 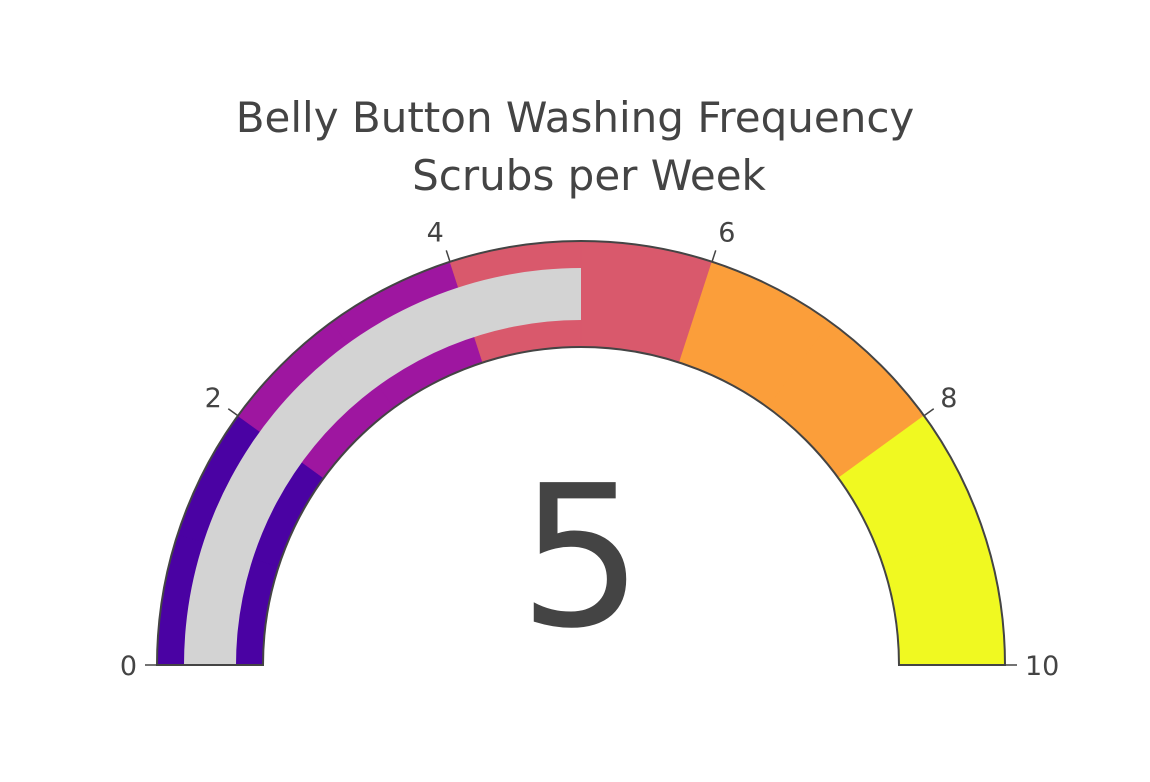 I want to click on title-line-2: Scrubs per Week, so click(x=589, y=175).